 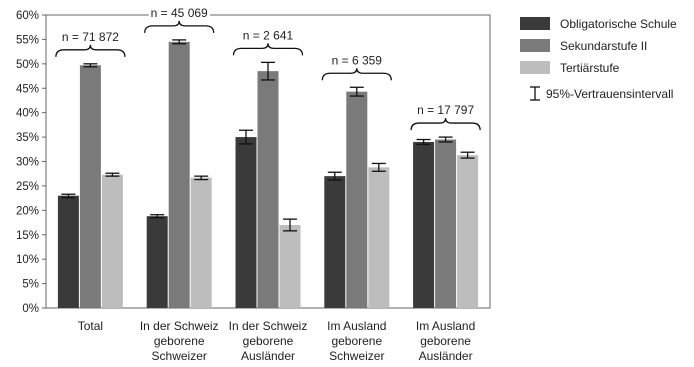 What do you see at coordinates (27, 16) in the screenshot?
I see `y-tick-label: 60%` at bounding box center [27, 16].